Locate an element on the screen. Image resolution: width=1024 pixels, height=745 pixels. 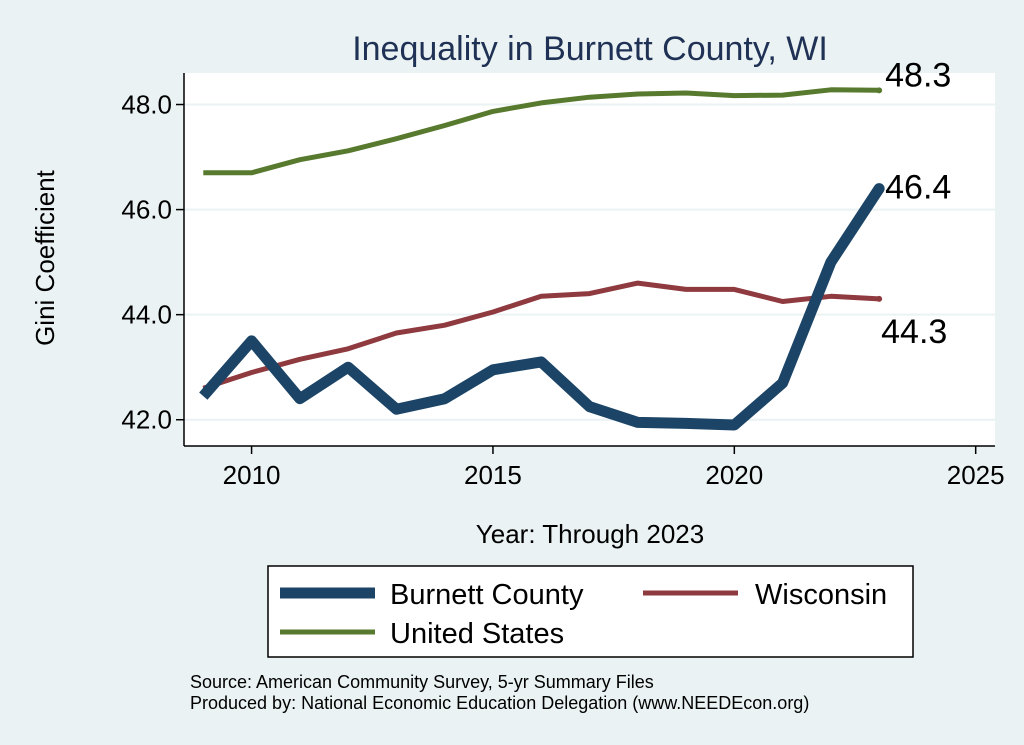
end-value-label: 48.3 is located at coordinates (918, 75).